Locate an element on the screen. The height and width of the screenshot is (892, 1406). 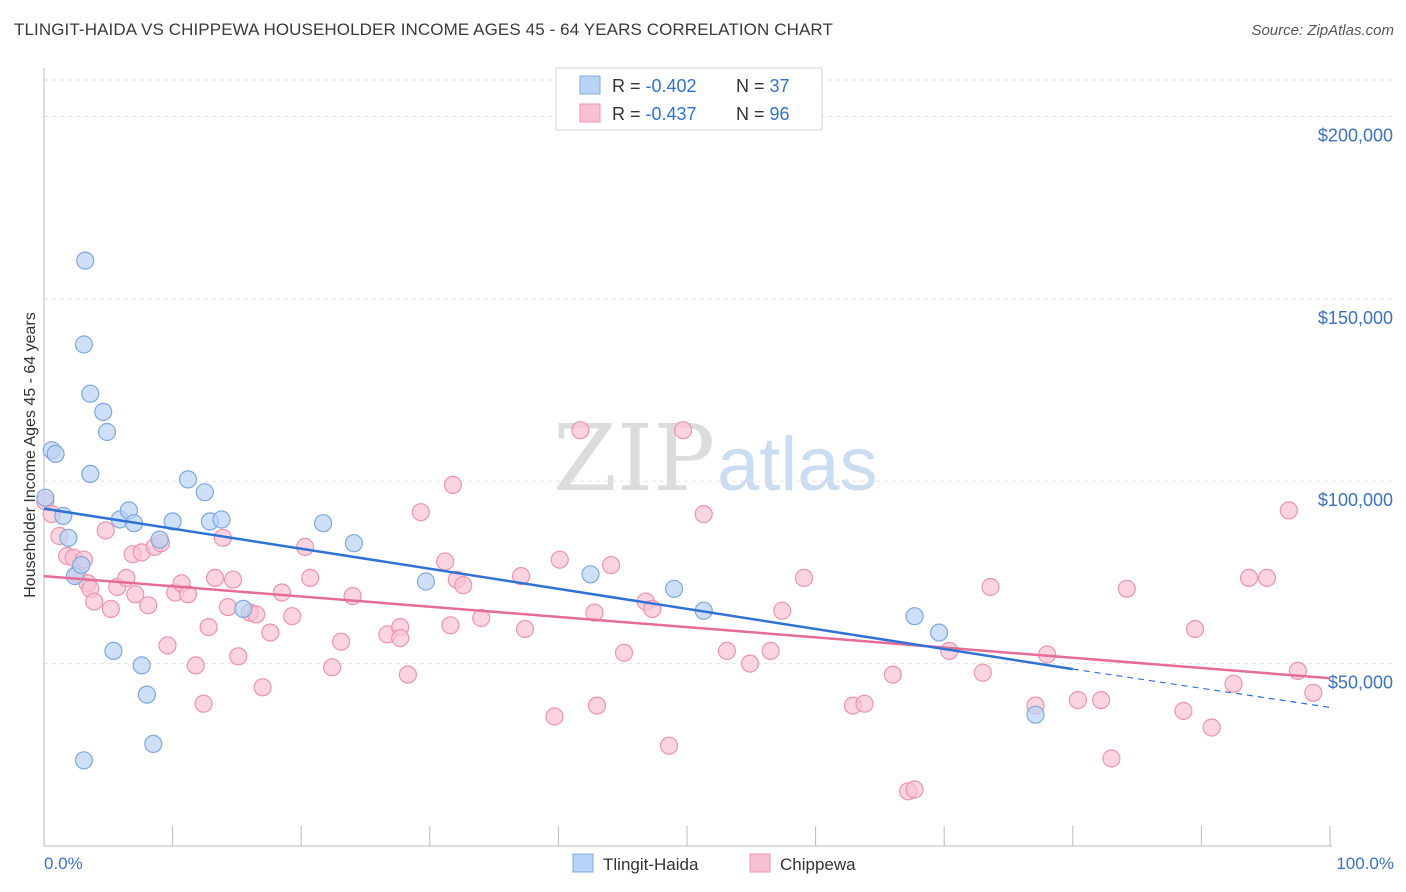
series-legend-swatch-chippewa is located at coordinates (760, 863).